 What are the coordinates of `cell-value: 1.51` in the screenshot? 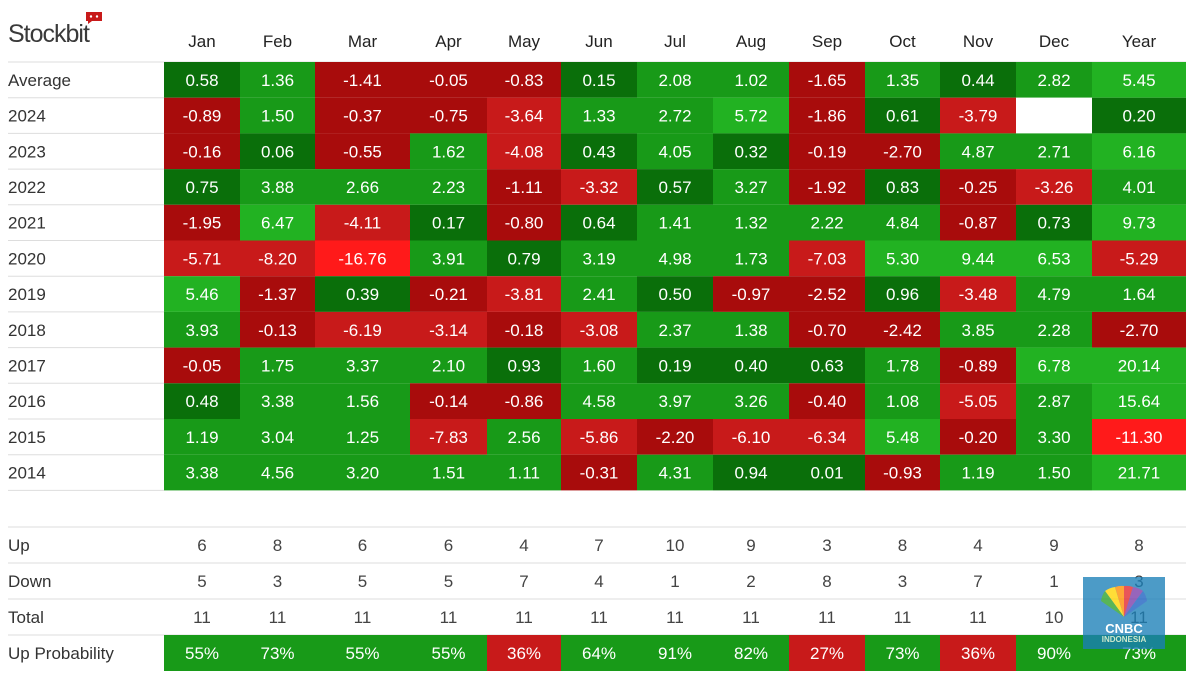 It's located at (448, 473).